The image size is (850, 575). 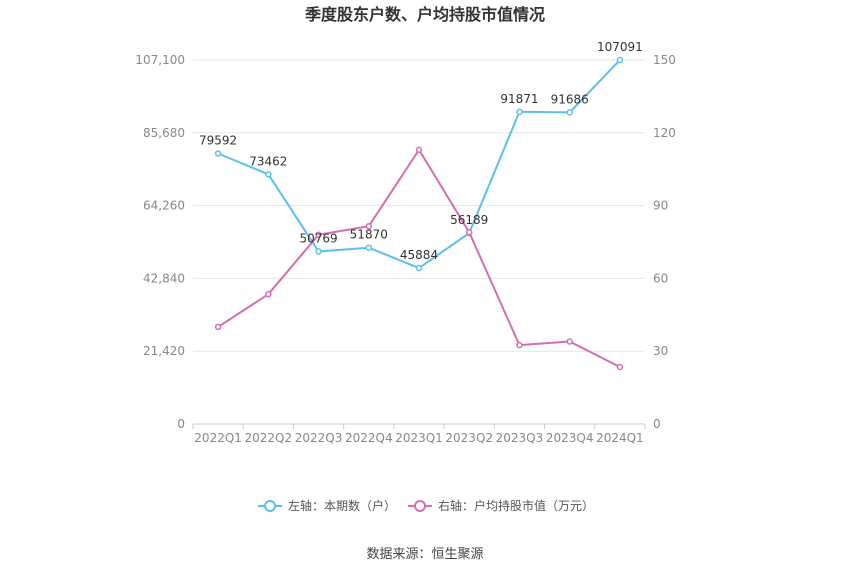 What do you see at coordinates (424, 554) in the screenshot?
I see `data-source: 数据来源：恒生聚源` at bounding box center [424, 554].